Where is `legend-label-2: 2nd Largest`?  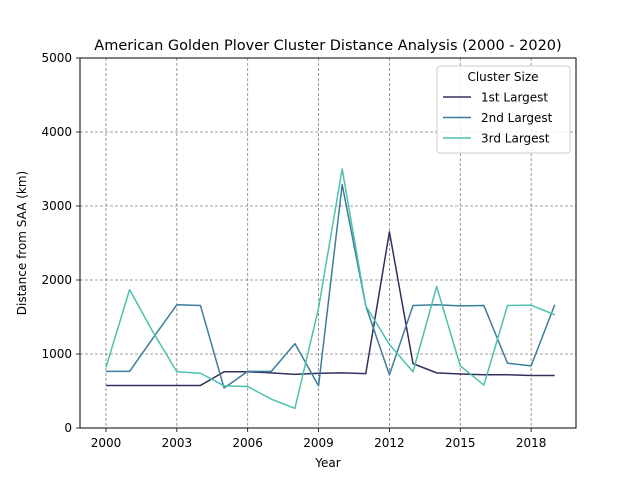
legend-label-2: 2nd Largest is located at coordinates (517, 118).